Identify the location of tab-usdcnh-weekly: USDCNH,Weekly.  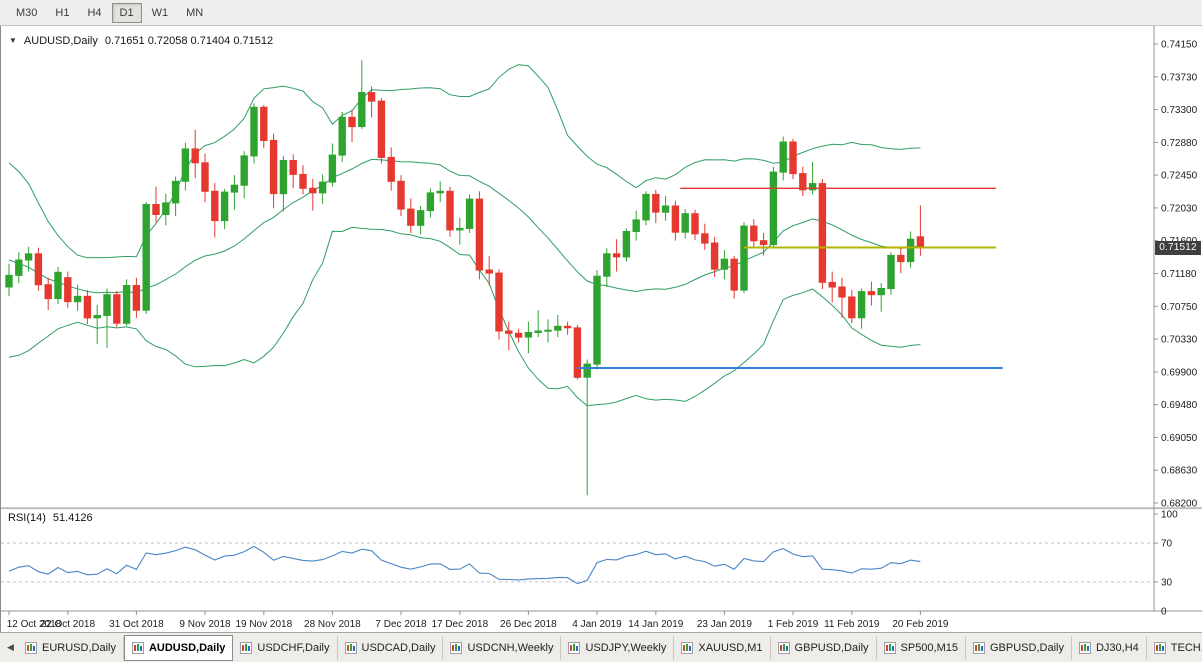
(502, 647).